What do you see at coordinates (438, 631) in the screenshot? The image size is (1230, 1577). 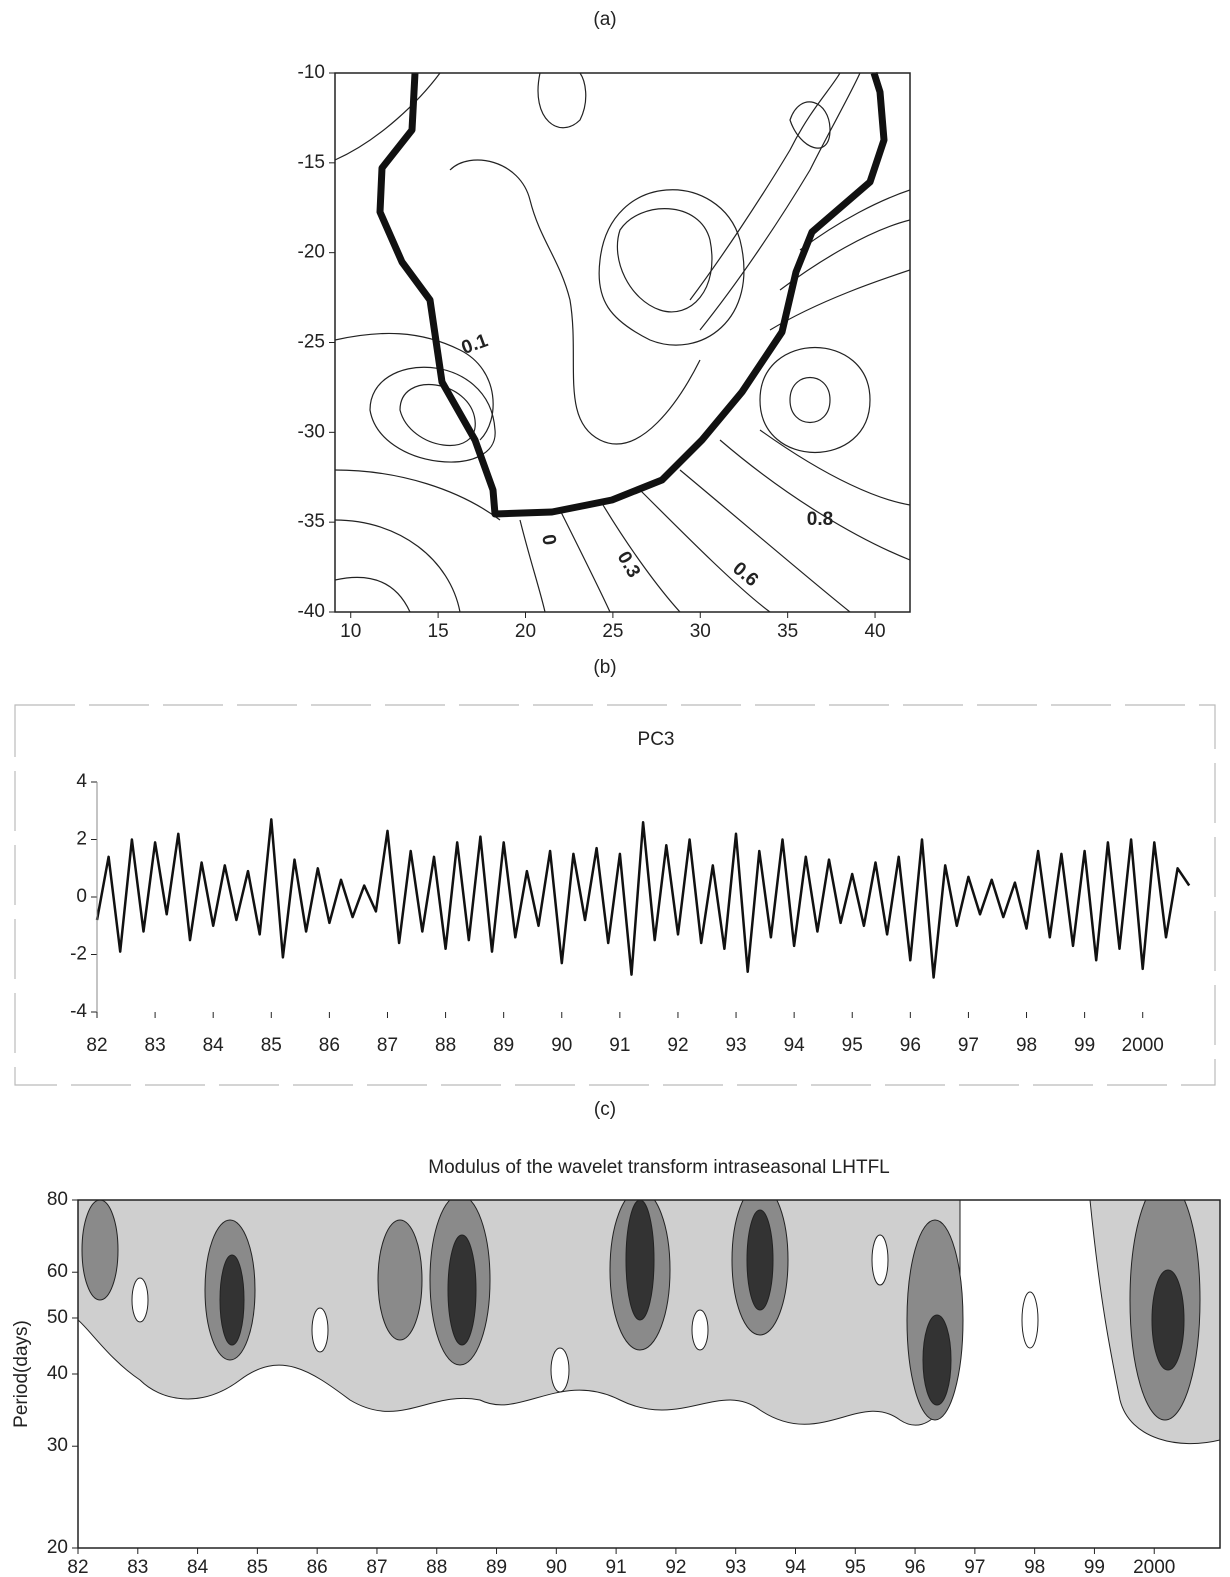 I see `x-tick-label: 15` at bounding box center [438, 631].